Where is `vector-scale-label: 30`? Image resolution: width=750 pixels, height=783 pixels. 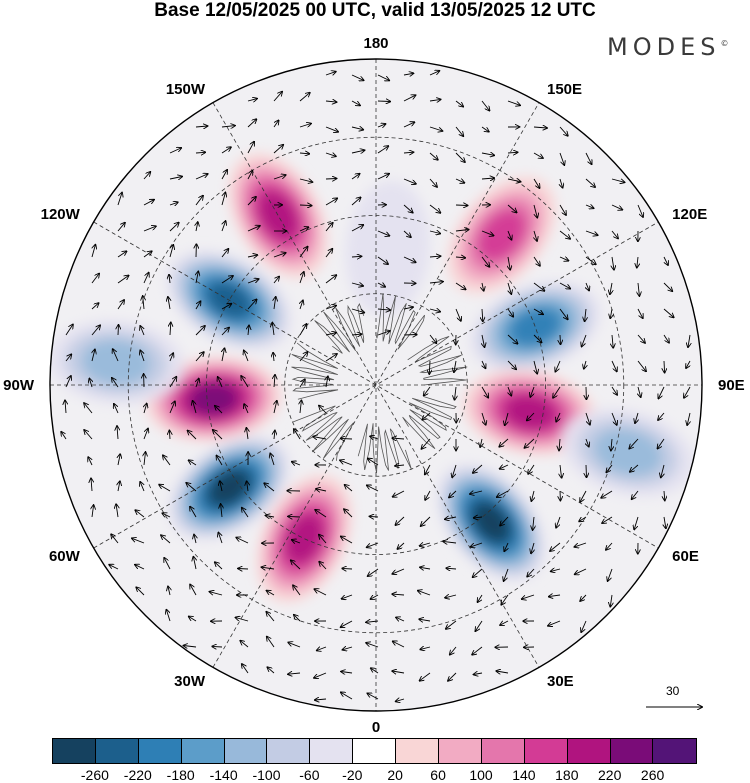 vector-scale-label: 30 is located at coordinates (673, 691).